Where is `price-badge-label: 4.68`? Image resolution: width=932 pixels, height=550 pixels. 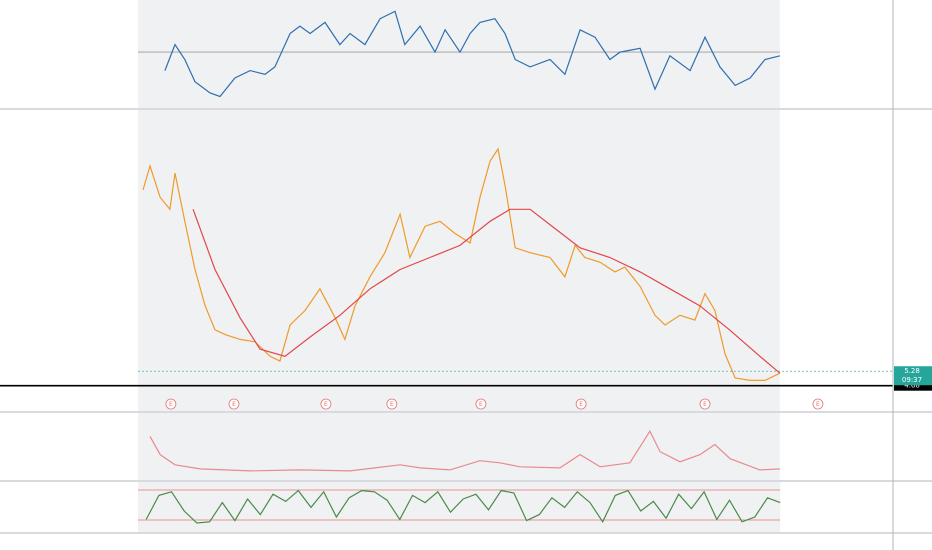 price-badge-label: 4.68 is located at coordinates (912, 386).